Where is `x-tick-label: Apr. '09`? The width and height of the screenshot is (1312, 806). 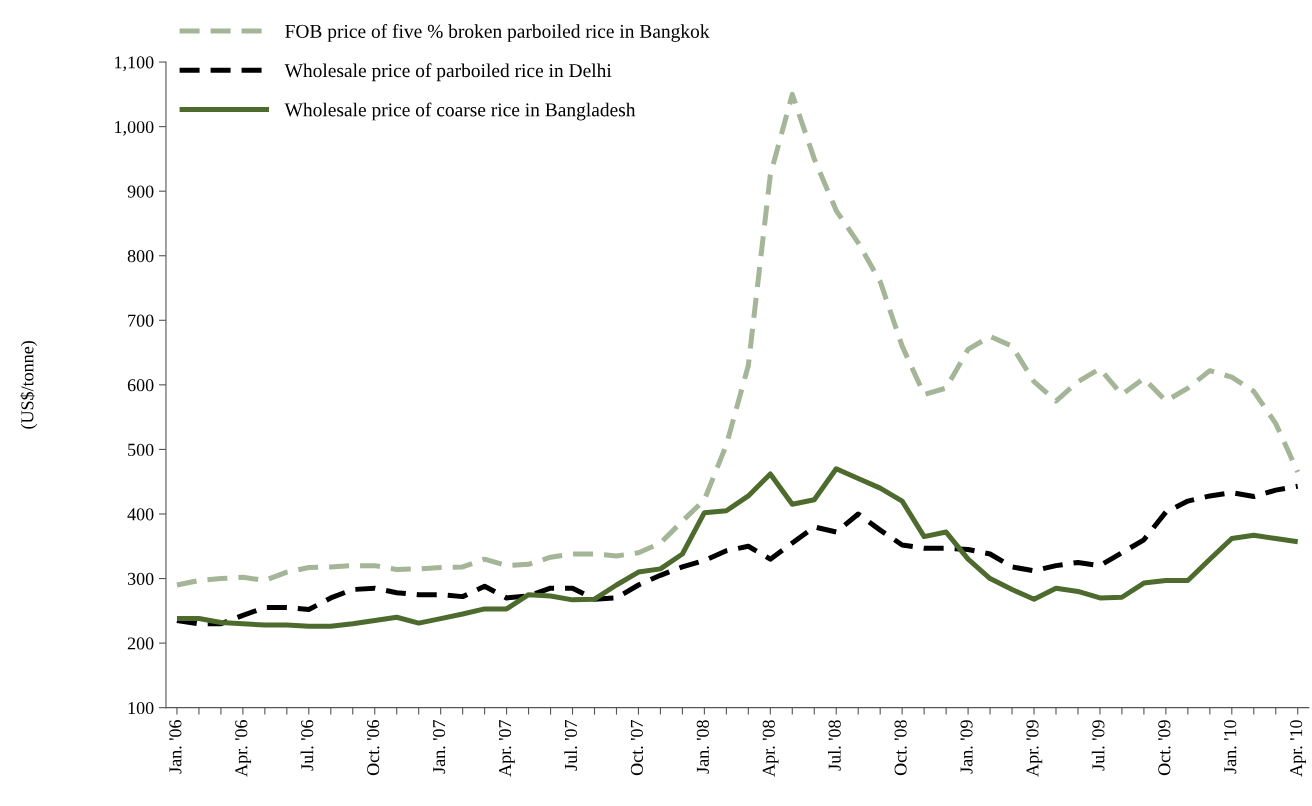 x-tick-label: Apr. '09 is located at coordinates (1034, 748).